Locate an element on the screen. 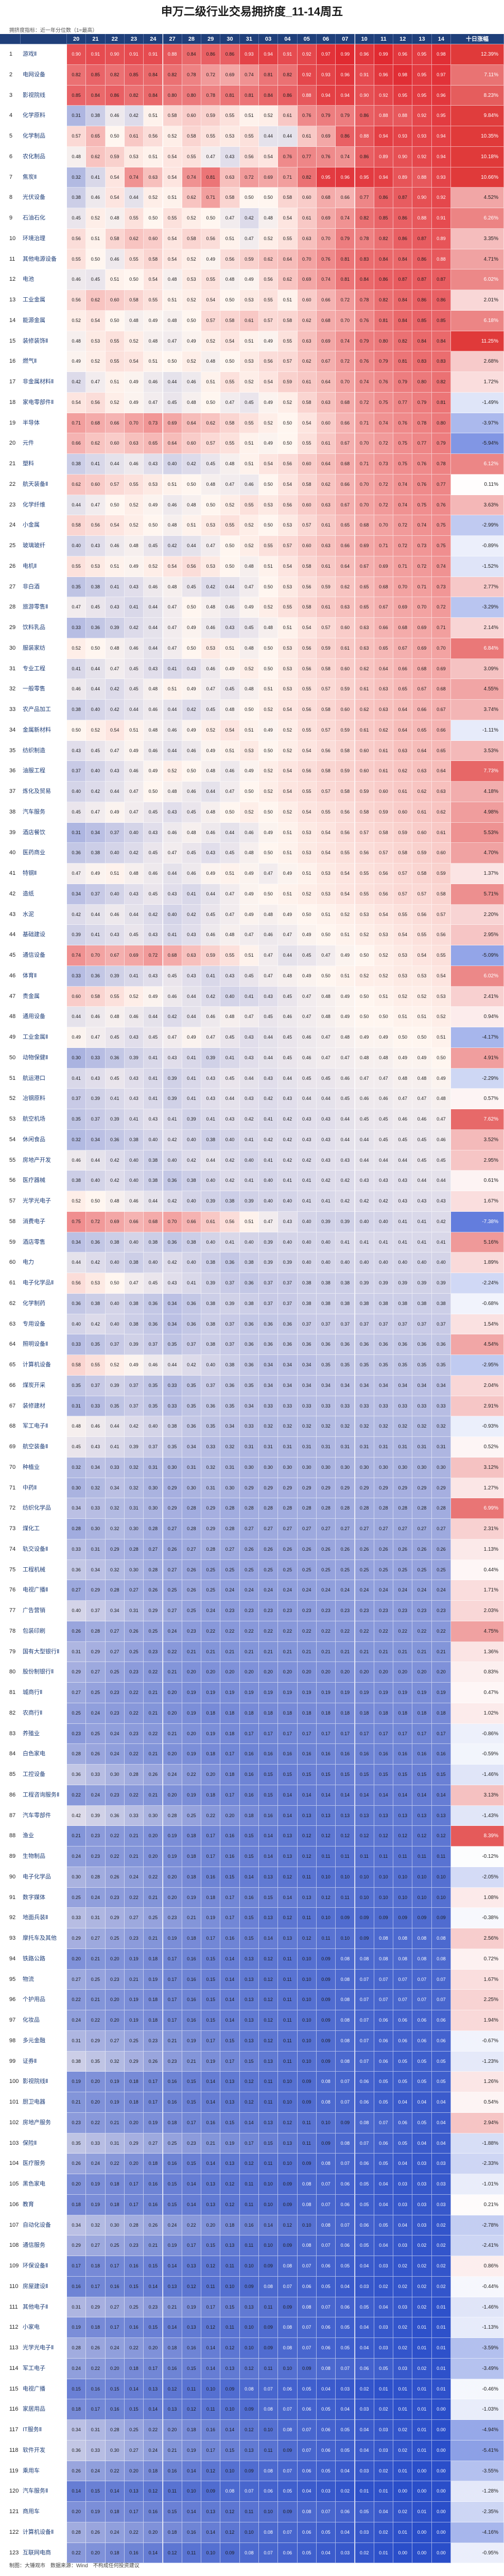 The height and width of the screenshot is (2576, 504). heat-cell: 0.40 is located at coordinates (172, 1160).